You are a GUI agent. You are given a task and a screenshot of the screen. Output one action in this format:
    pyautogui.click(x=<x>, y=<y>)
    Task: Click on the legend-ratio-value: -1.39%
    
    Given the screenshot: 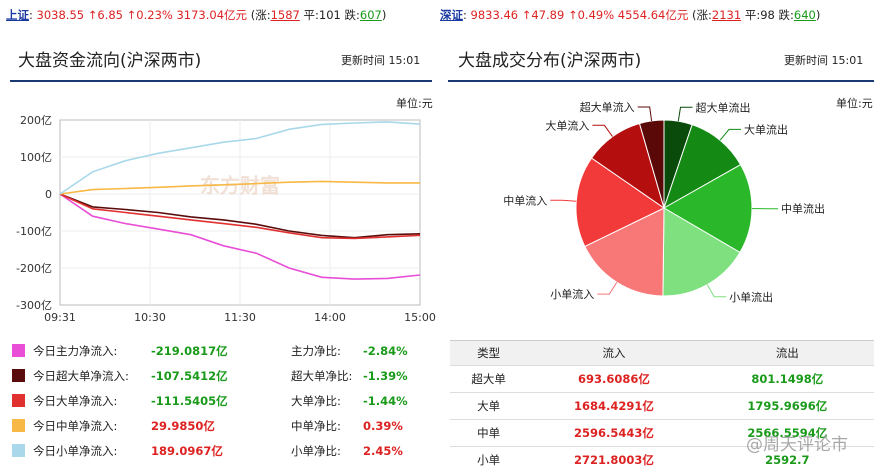 What is the action you would take?
    pyautogui.click(x=385, y=376)
    